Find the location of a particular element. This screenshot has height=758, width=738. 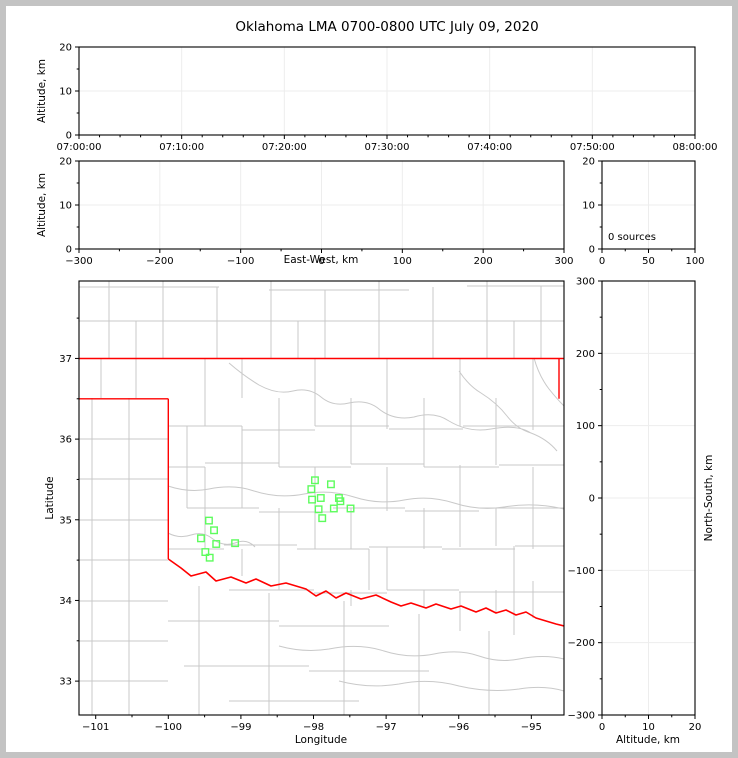

x-tick-label: −98 is located at coordinates (313, 727).